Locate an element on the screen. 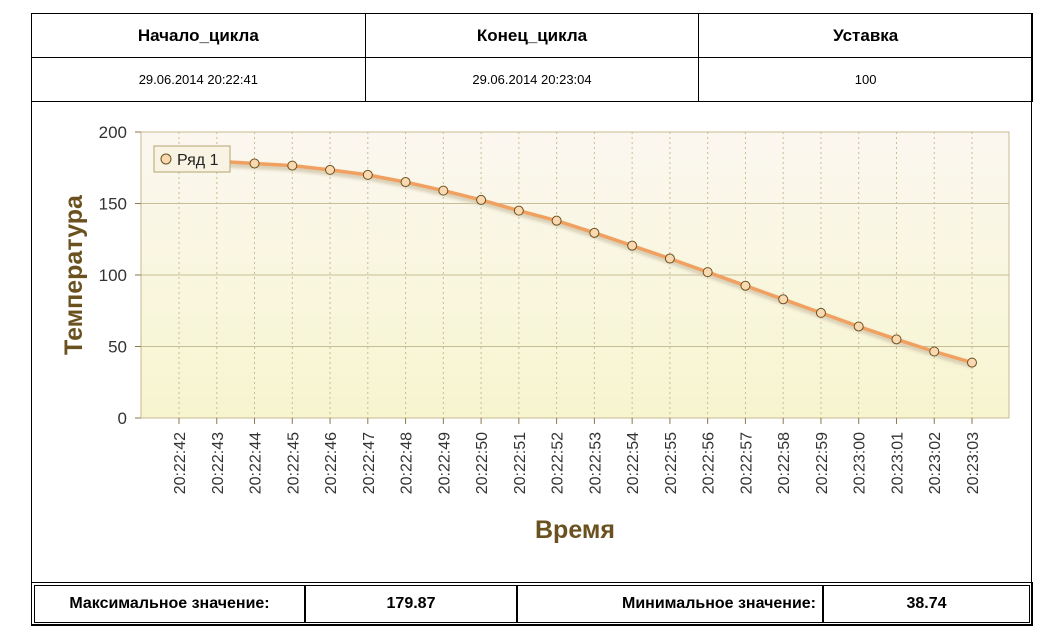 This screenshot has width=1048, height=638. x-tick-label: 20:22:54 is located at coordinates (633, 463).